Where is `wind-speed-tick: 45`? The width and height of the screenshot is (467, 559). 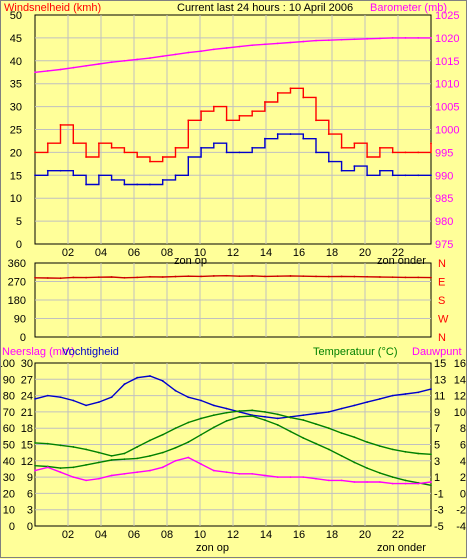
wind-speed-tick: 45 is located at coordinates (16, 39).